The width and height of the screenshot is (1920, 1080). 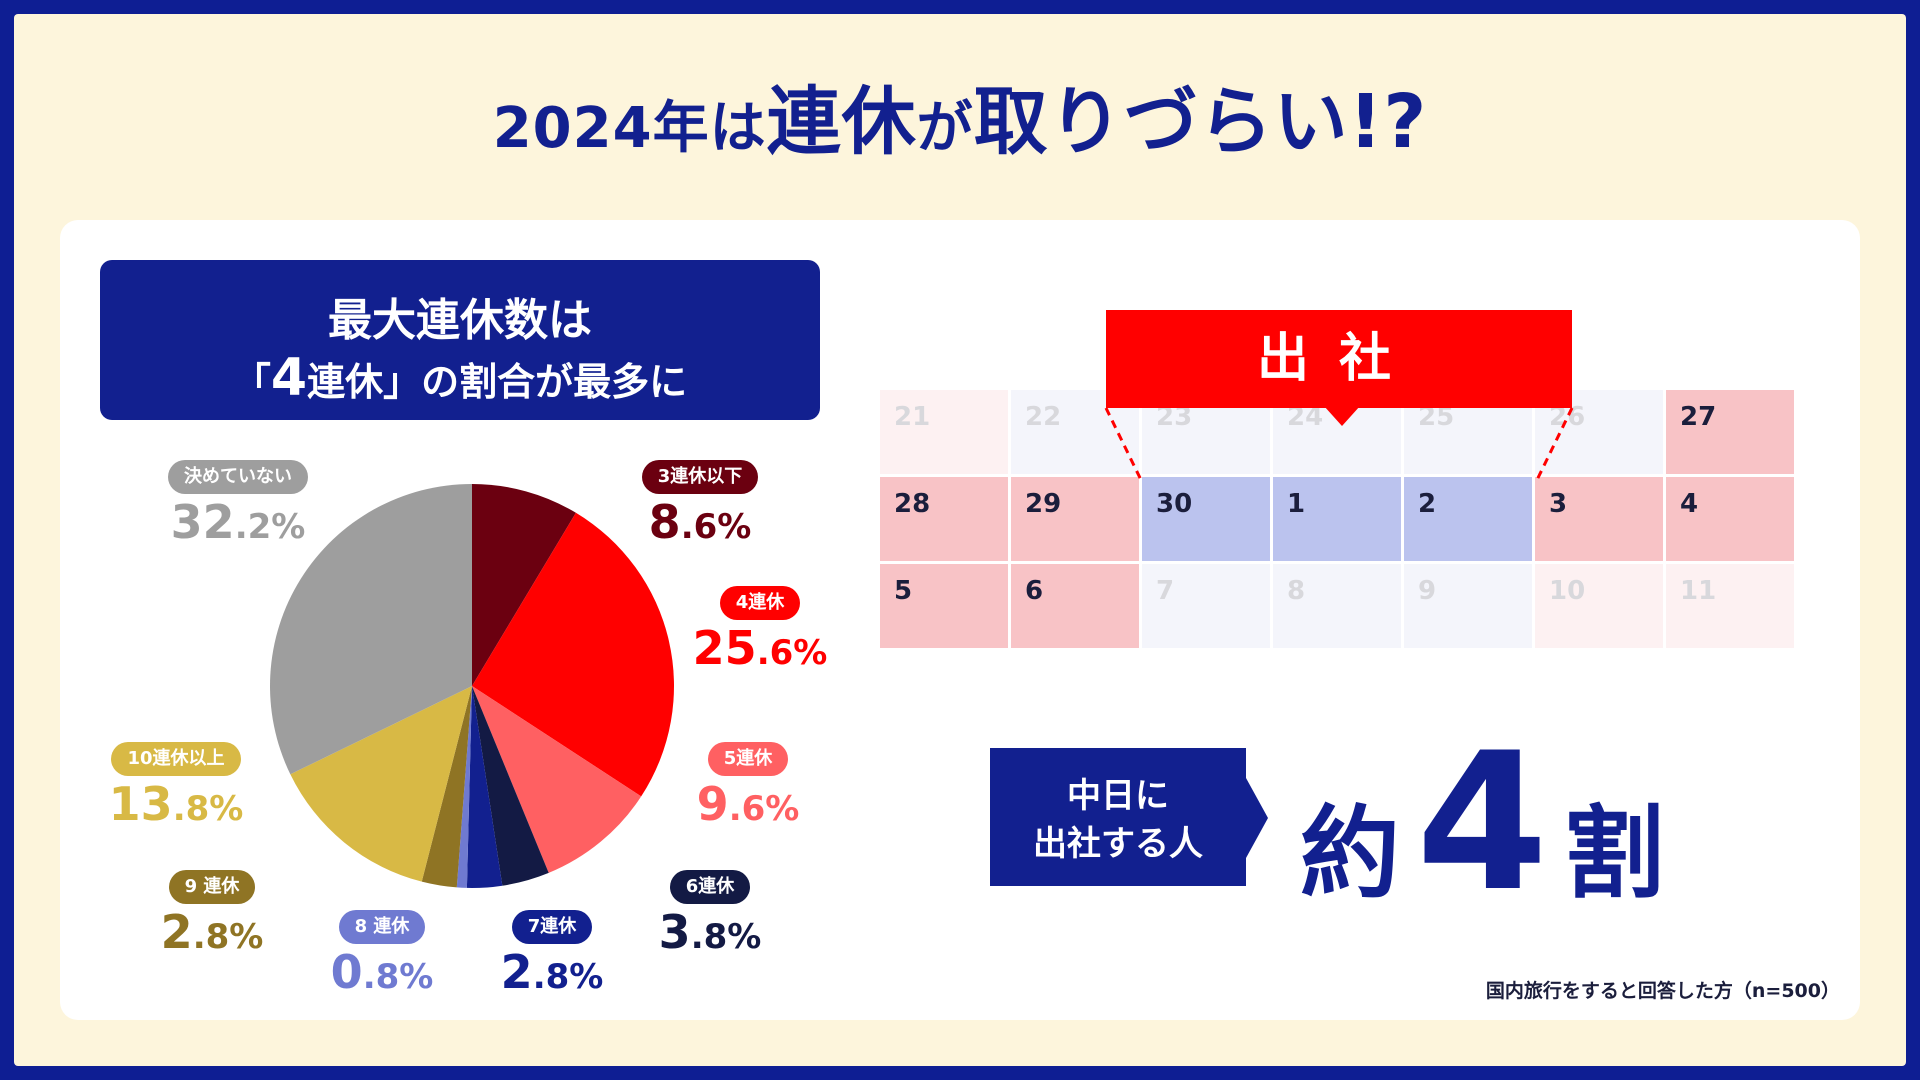 What do you see at coordinates (1339, 359) in the screenshot?
I see `office-banner: 出社` at bounding box center [1339, 359].